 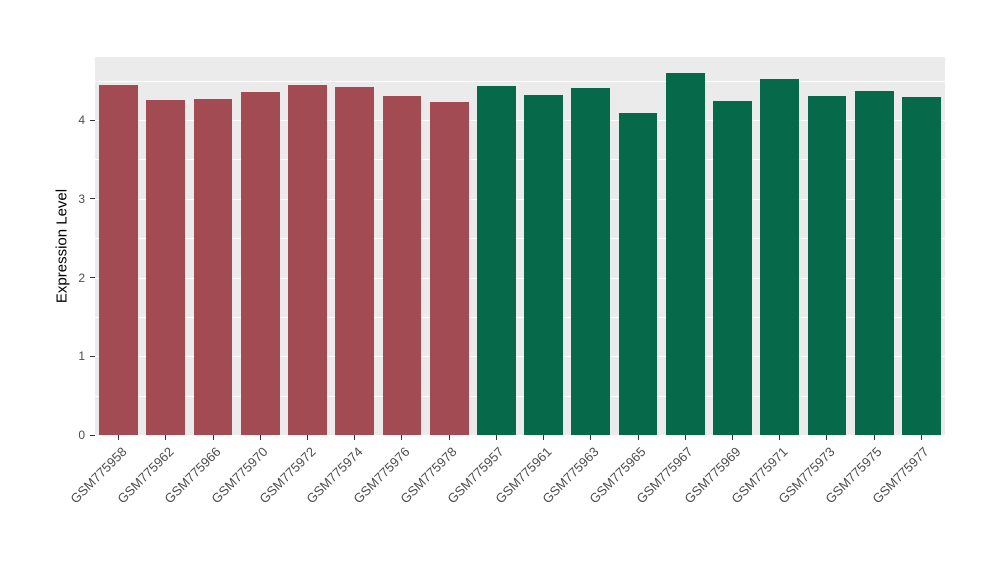 I want to click on y-tick-label: 3, so click(x=81, y=198).